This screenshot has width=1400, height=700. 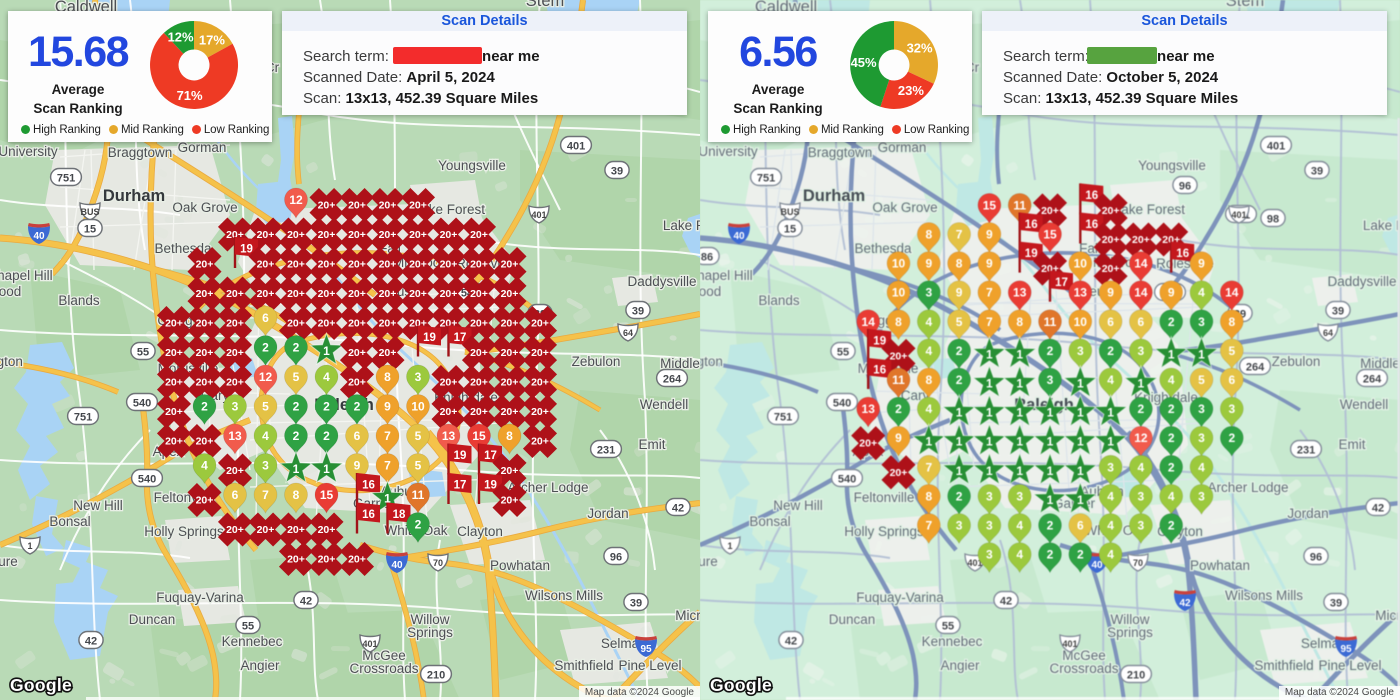 What do you see at coordinates (864, 62) in the screenshot?
I see `svg-text: 45%` at bounding box center [864, 62].